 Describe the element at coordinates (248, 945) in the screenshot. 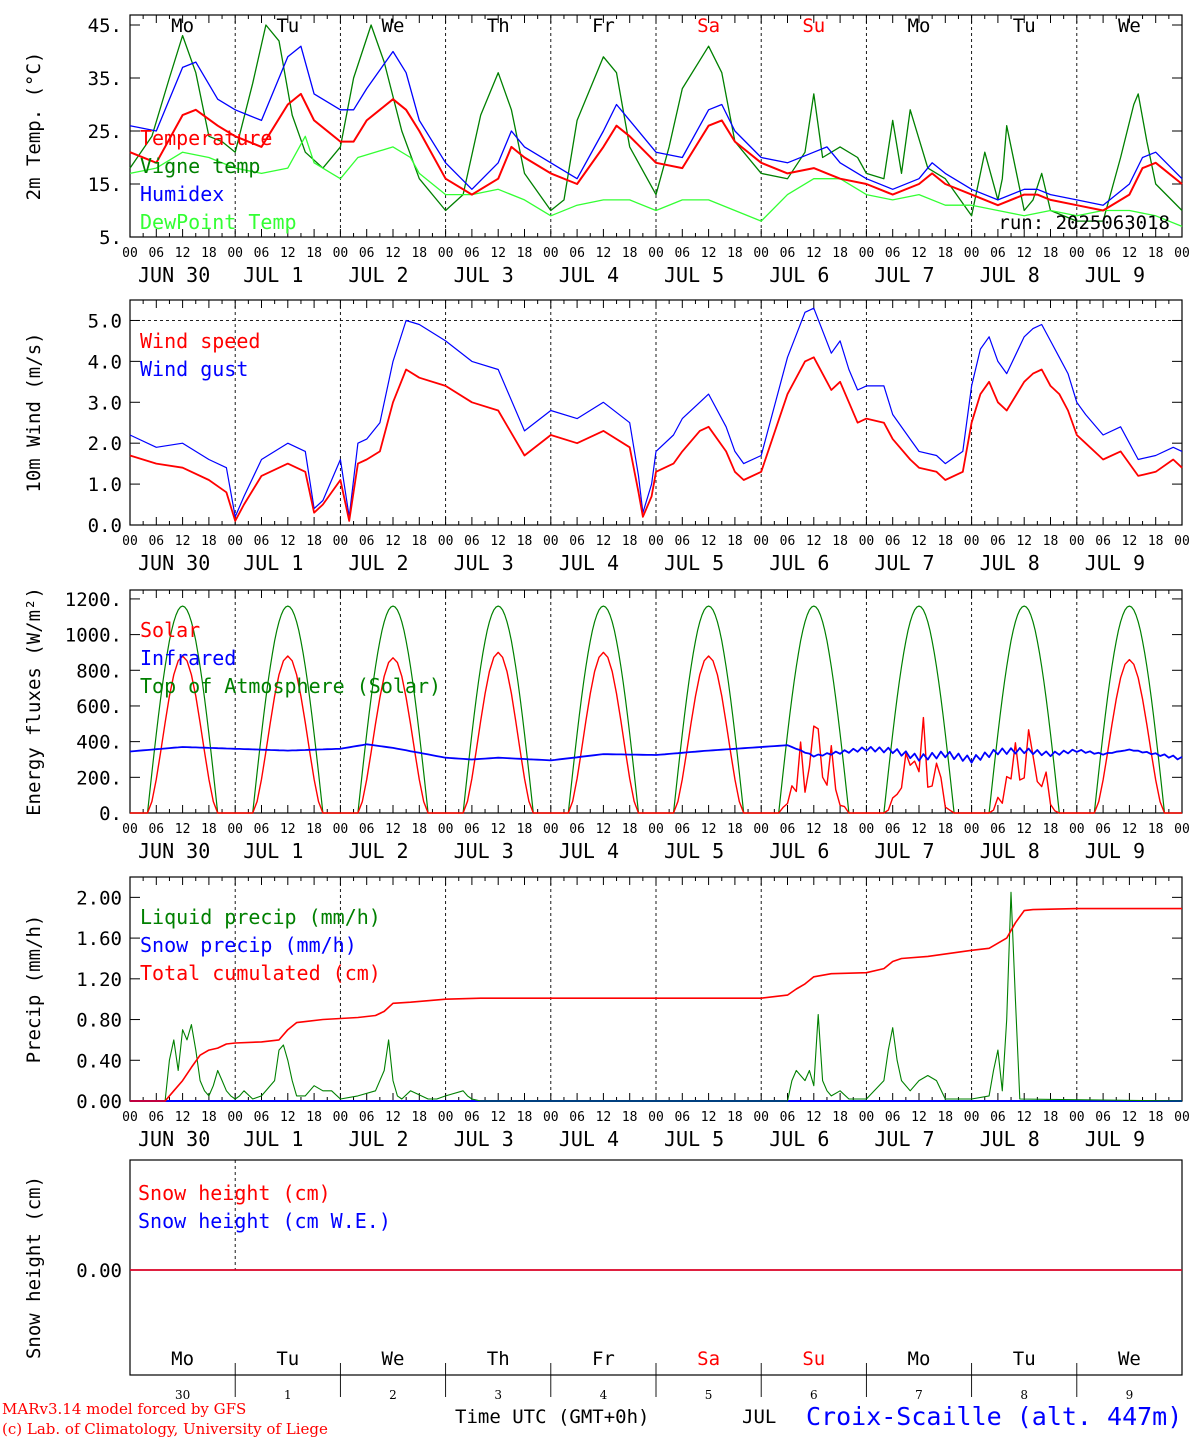

I see `legend-snow-precip-mm-h-: Snow precip (mm/h)` at that location.